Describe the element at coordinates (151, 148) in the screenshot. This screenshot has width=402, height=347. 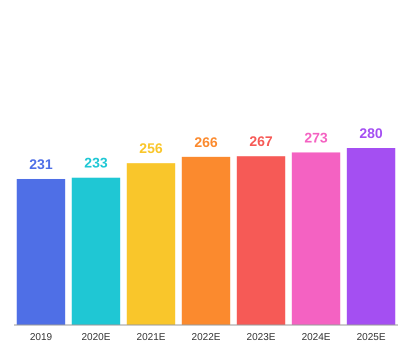
I see `data-label: 256` at that location.